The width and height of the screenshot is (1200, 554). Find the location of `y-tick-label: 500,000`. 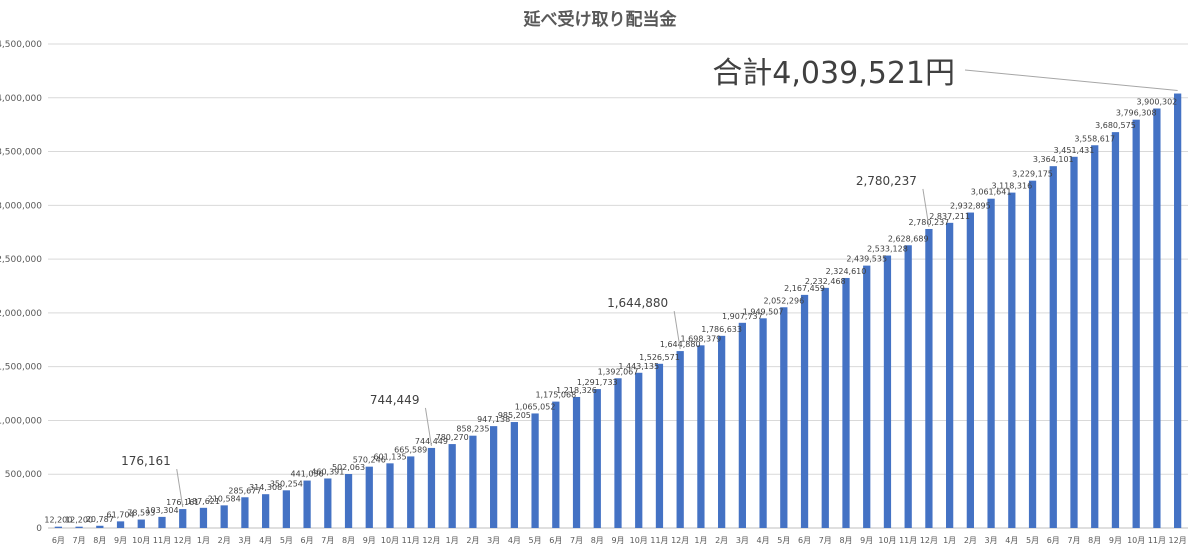

y-tick-label: 500,000 is located at coordinates (23, 475).